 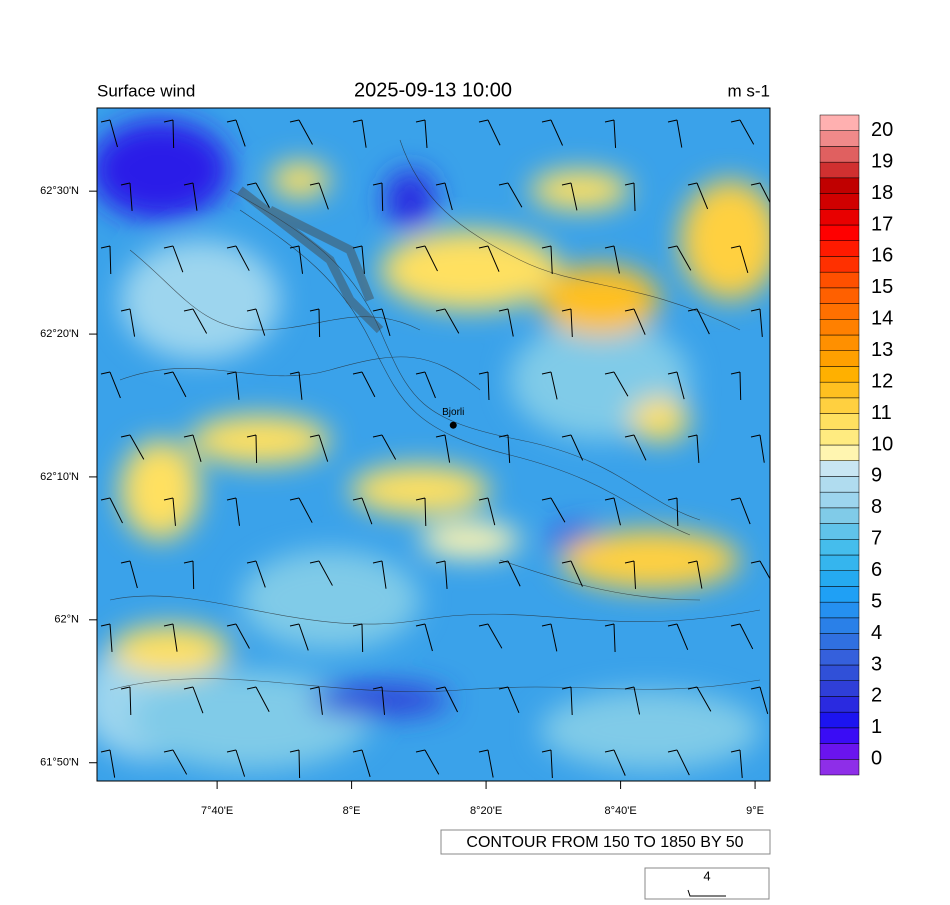 What do you see at coordinates (876, 633) in the screenshot?
I see `colorbar-label: 4` at bounding box center [876, 633].